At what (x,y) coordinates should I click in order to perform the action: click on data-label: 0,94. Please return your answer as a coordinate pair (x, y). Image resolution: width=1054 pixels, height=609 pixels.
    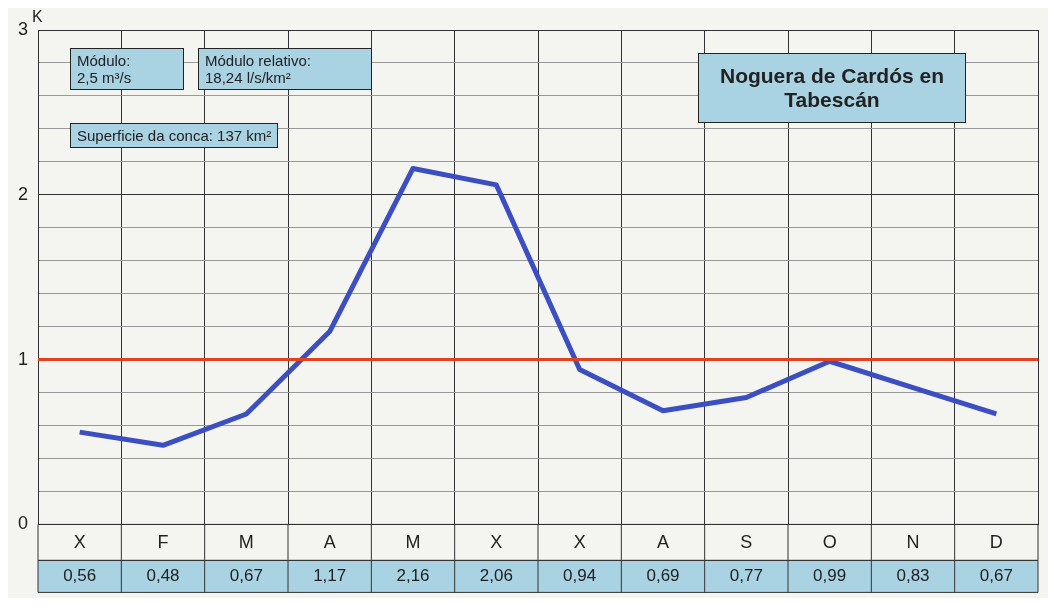
    Looking at the image, I should click on (580, 576).